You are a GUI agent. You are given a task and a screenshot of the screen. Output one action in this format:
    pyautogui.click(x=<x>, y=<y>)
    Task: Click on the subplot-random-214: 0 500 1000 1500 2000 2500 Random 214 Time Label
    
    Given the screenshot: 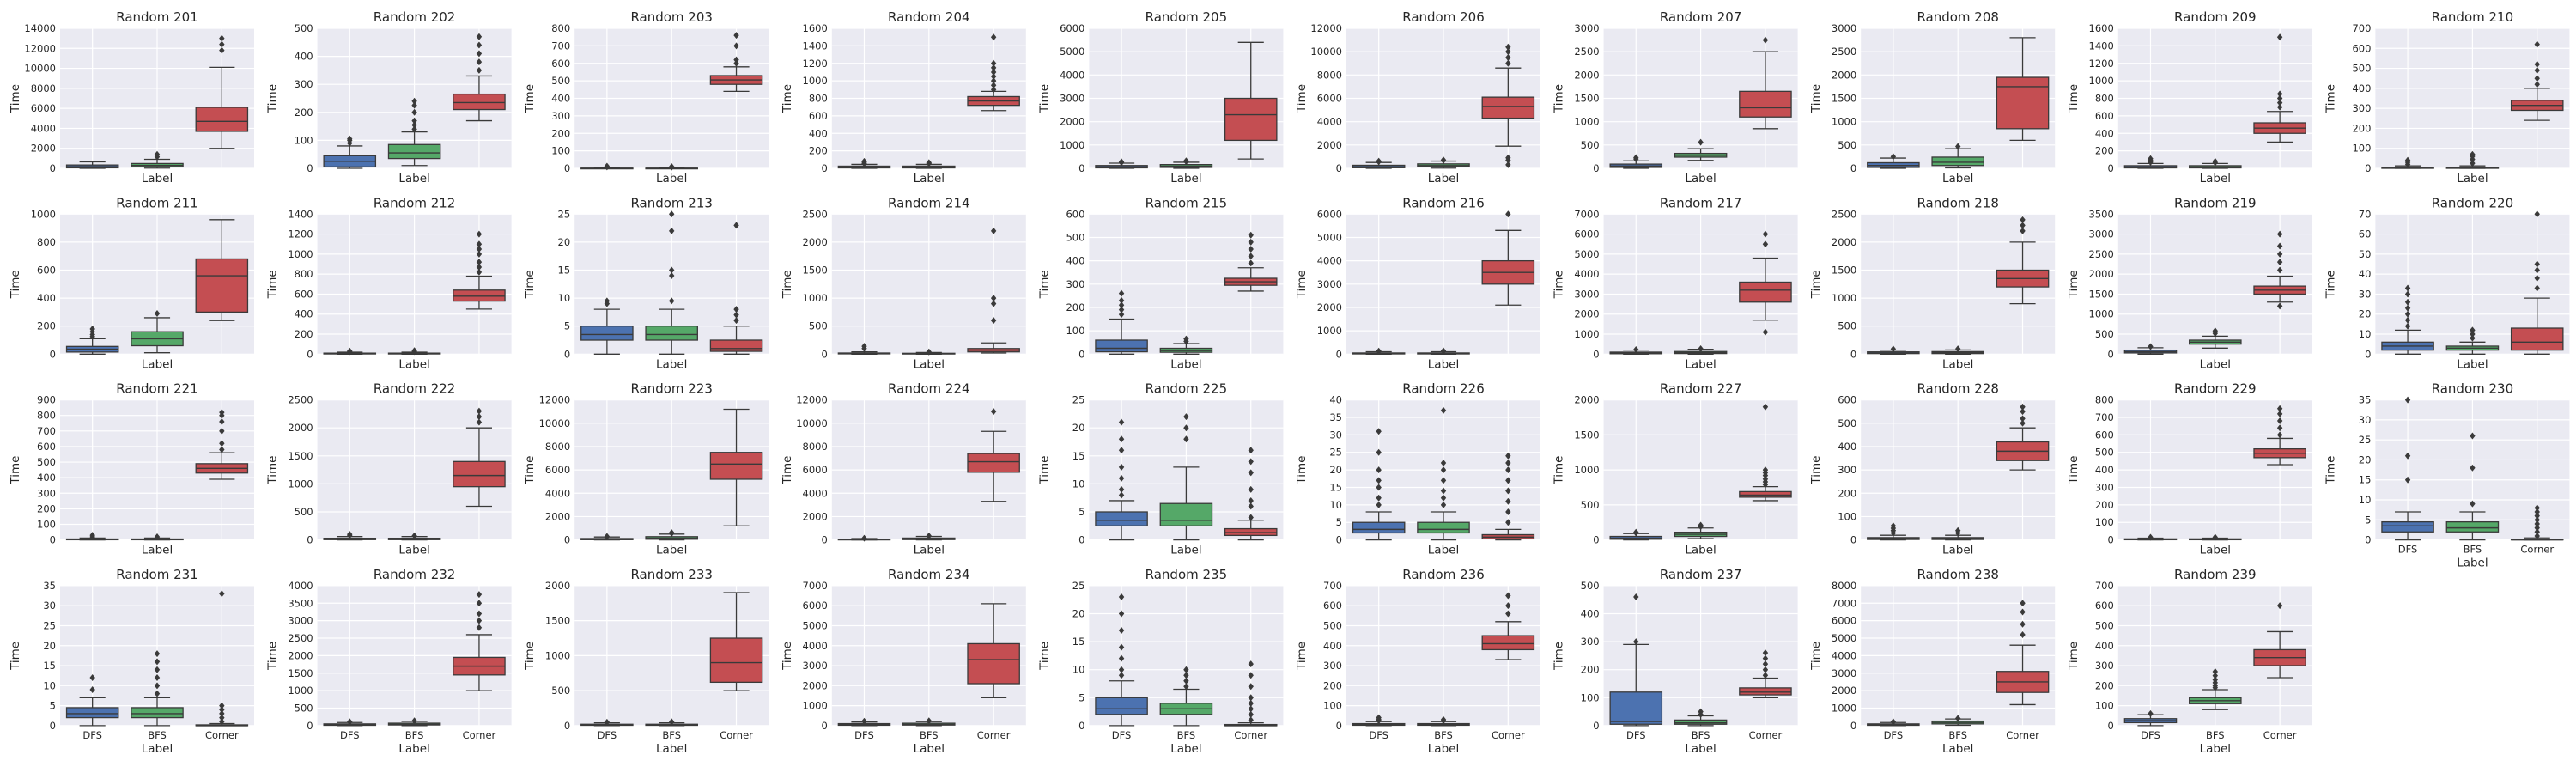 What is the action you would take?
    pyautogui.click(x=903, y=283)
    